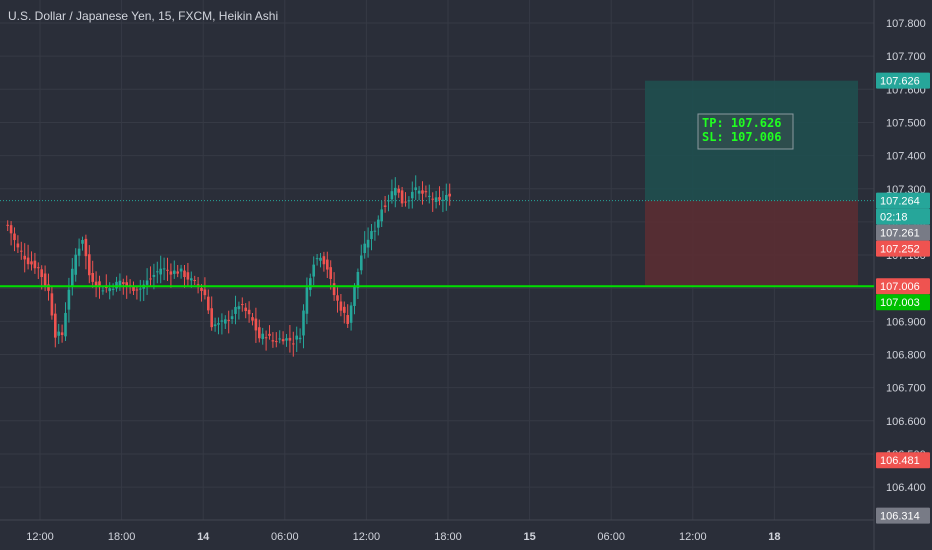 The image size is (932, 550). What do you see at coordinates (900, 234) in the screenshot?
I see `price-badge-label: 107.261` at bounding box center [900, 234].